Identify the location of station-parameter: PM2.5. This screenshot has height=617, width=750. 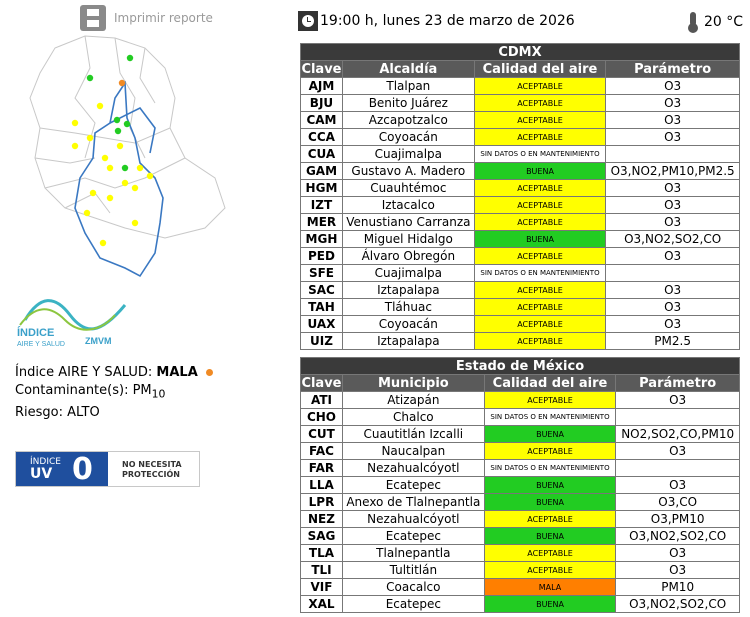
(672, 341).